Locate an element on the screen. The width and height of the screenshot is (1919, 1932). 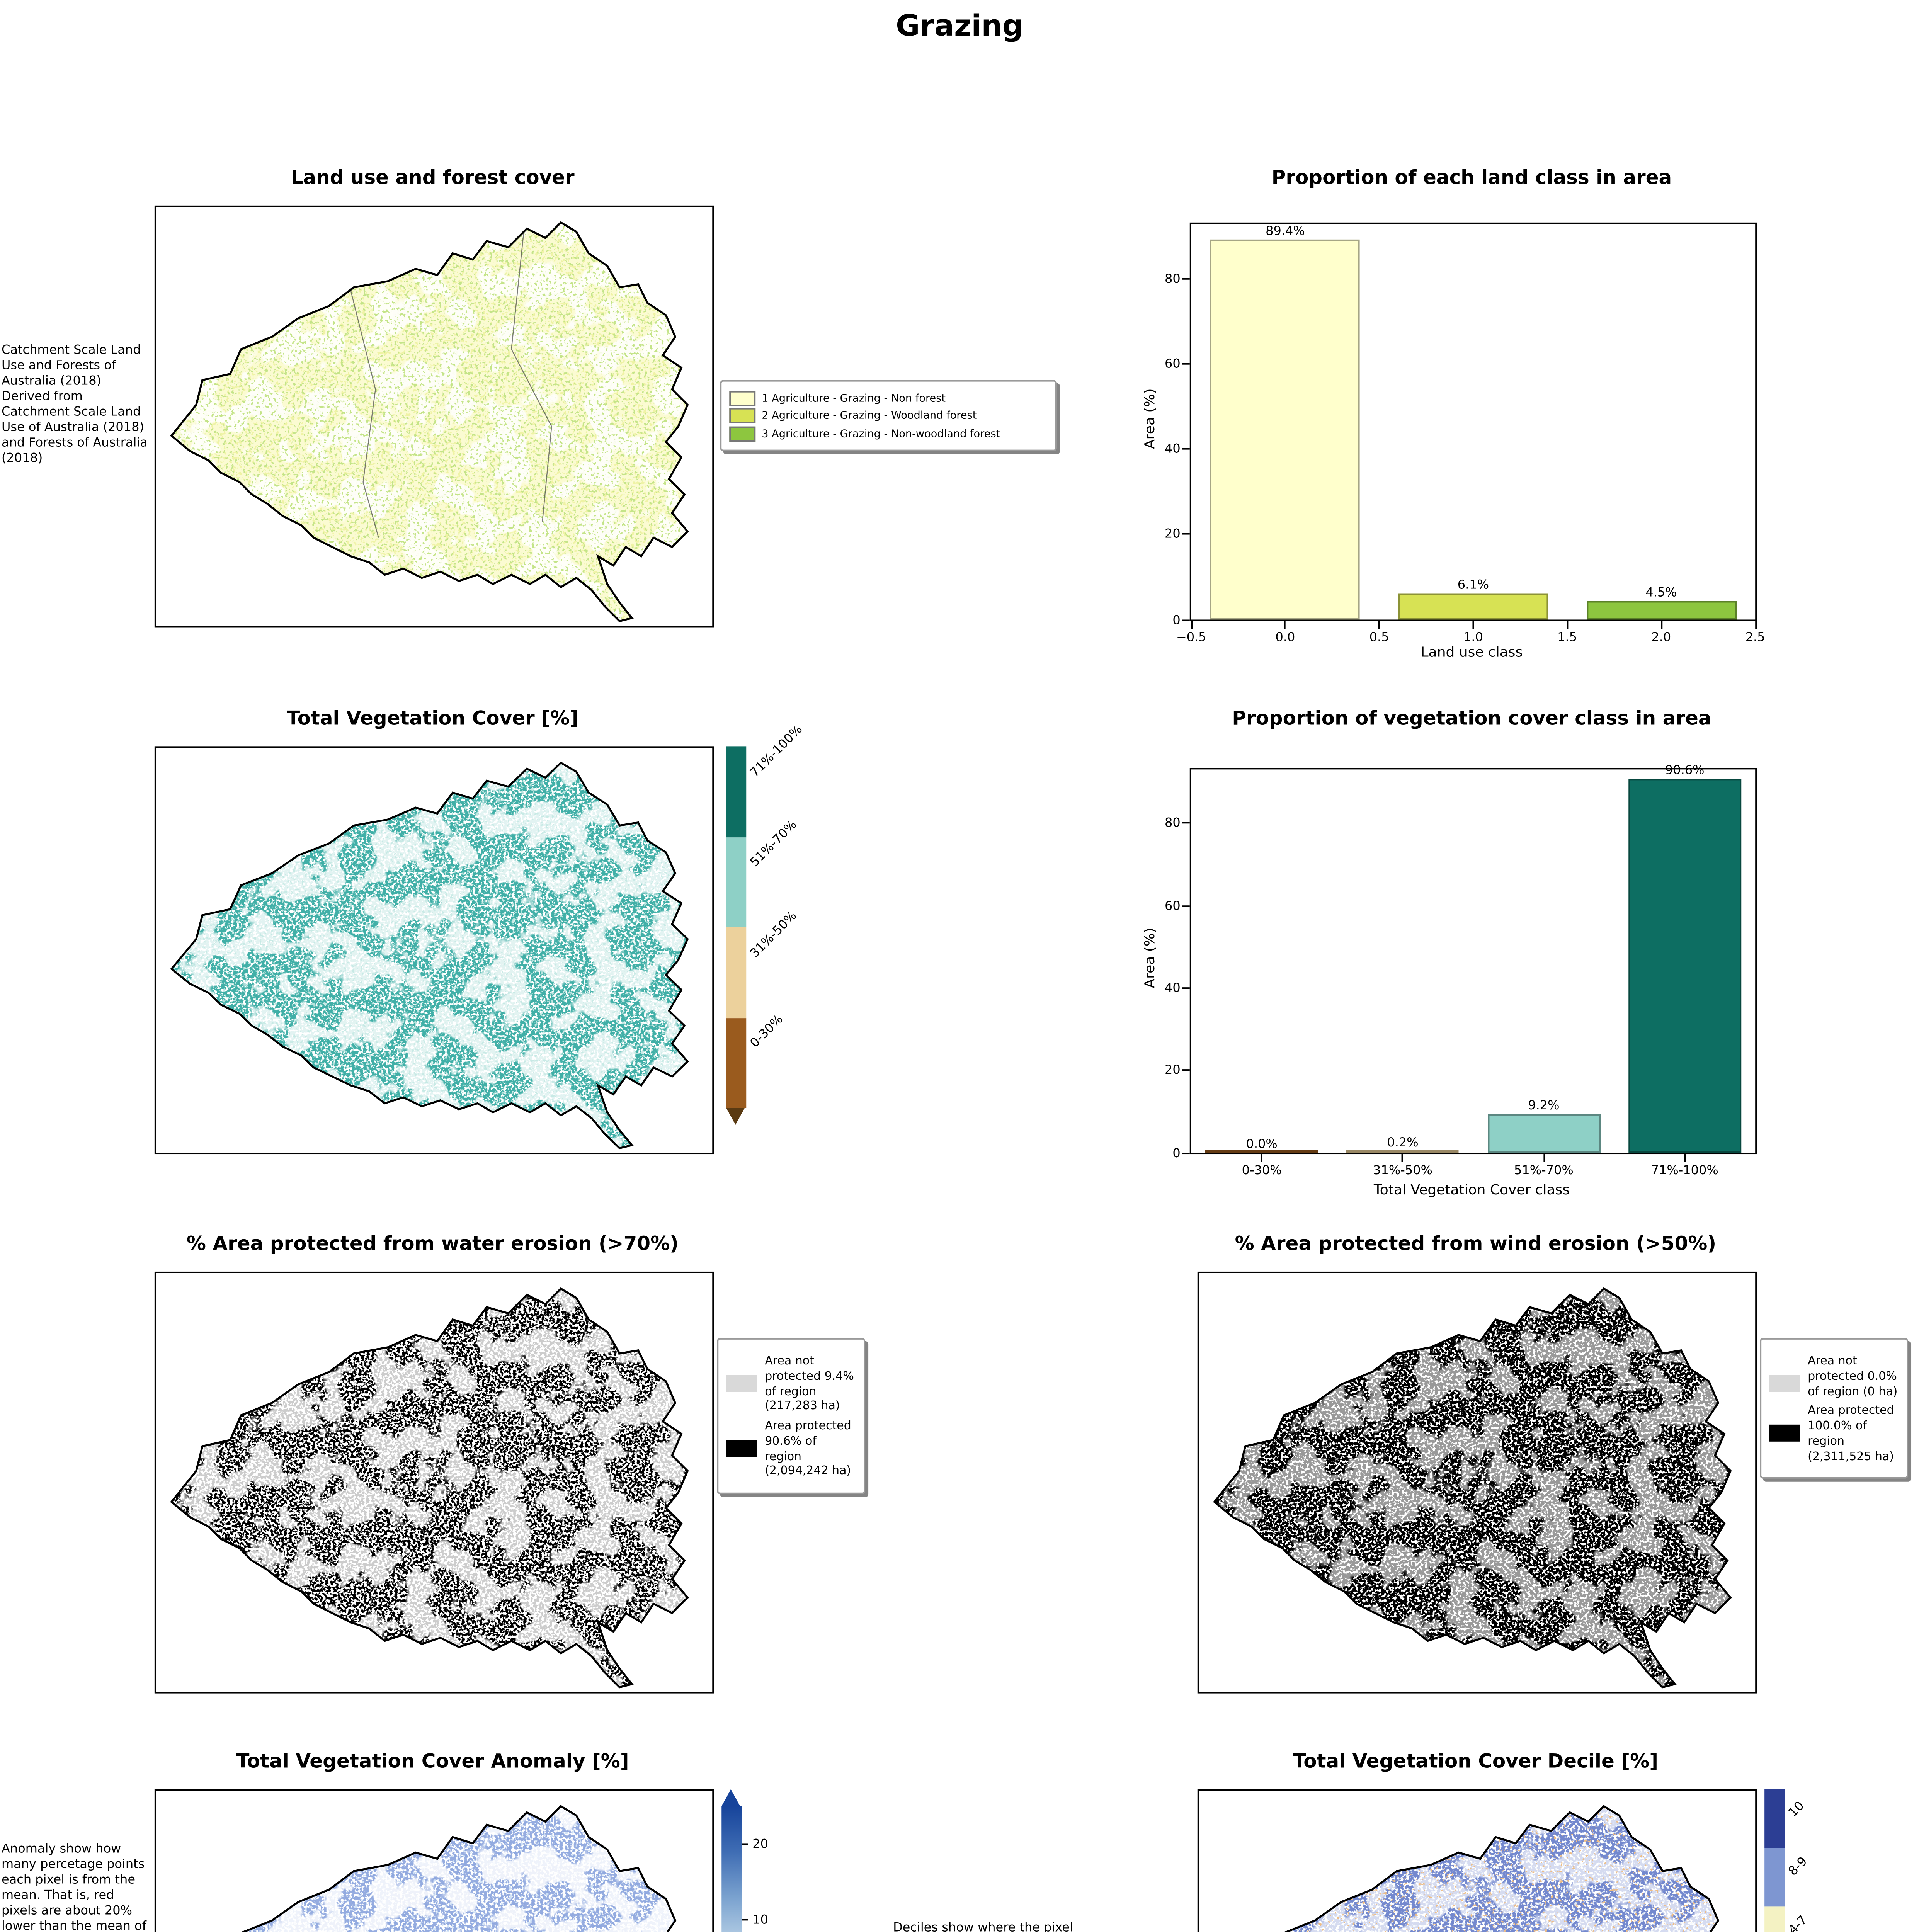
page-title: Grazing is located at coordinates (959, 26).